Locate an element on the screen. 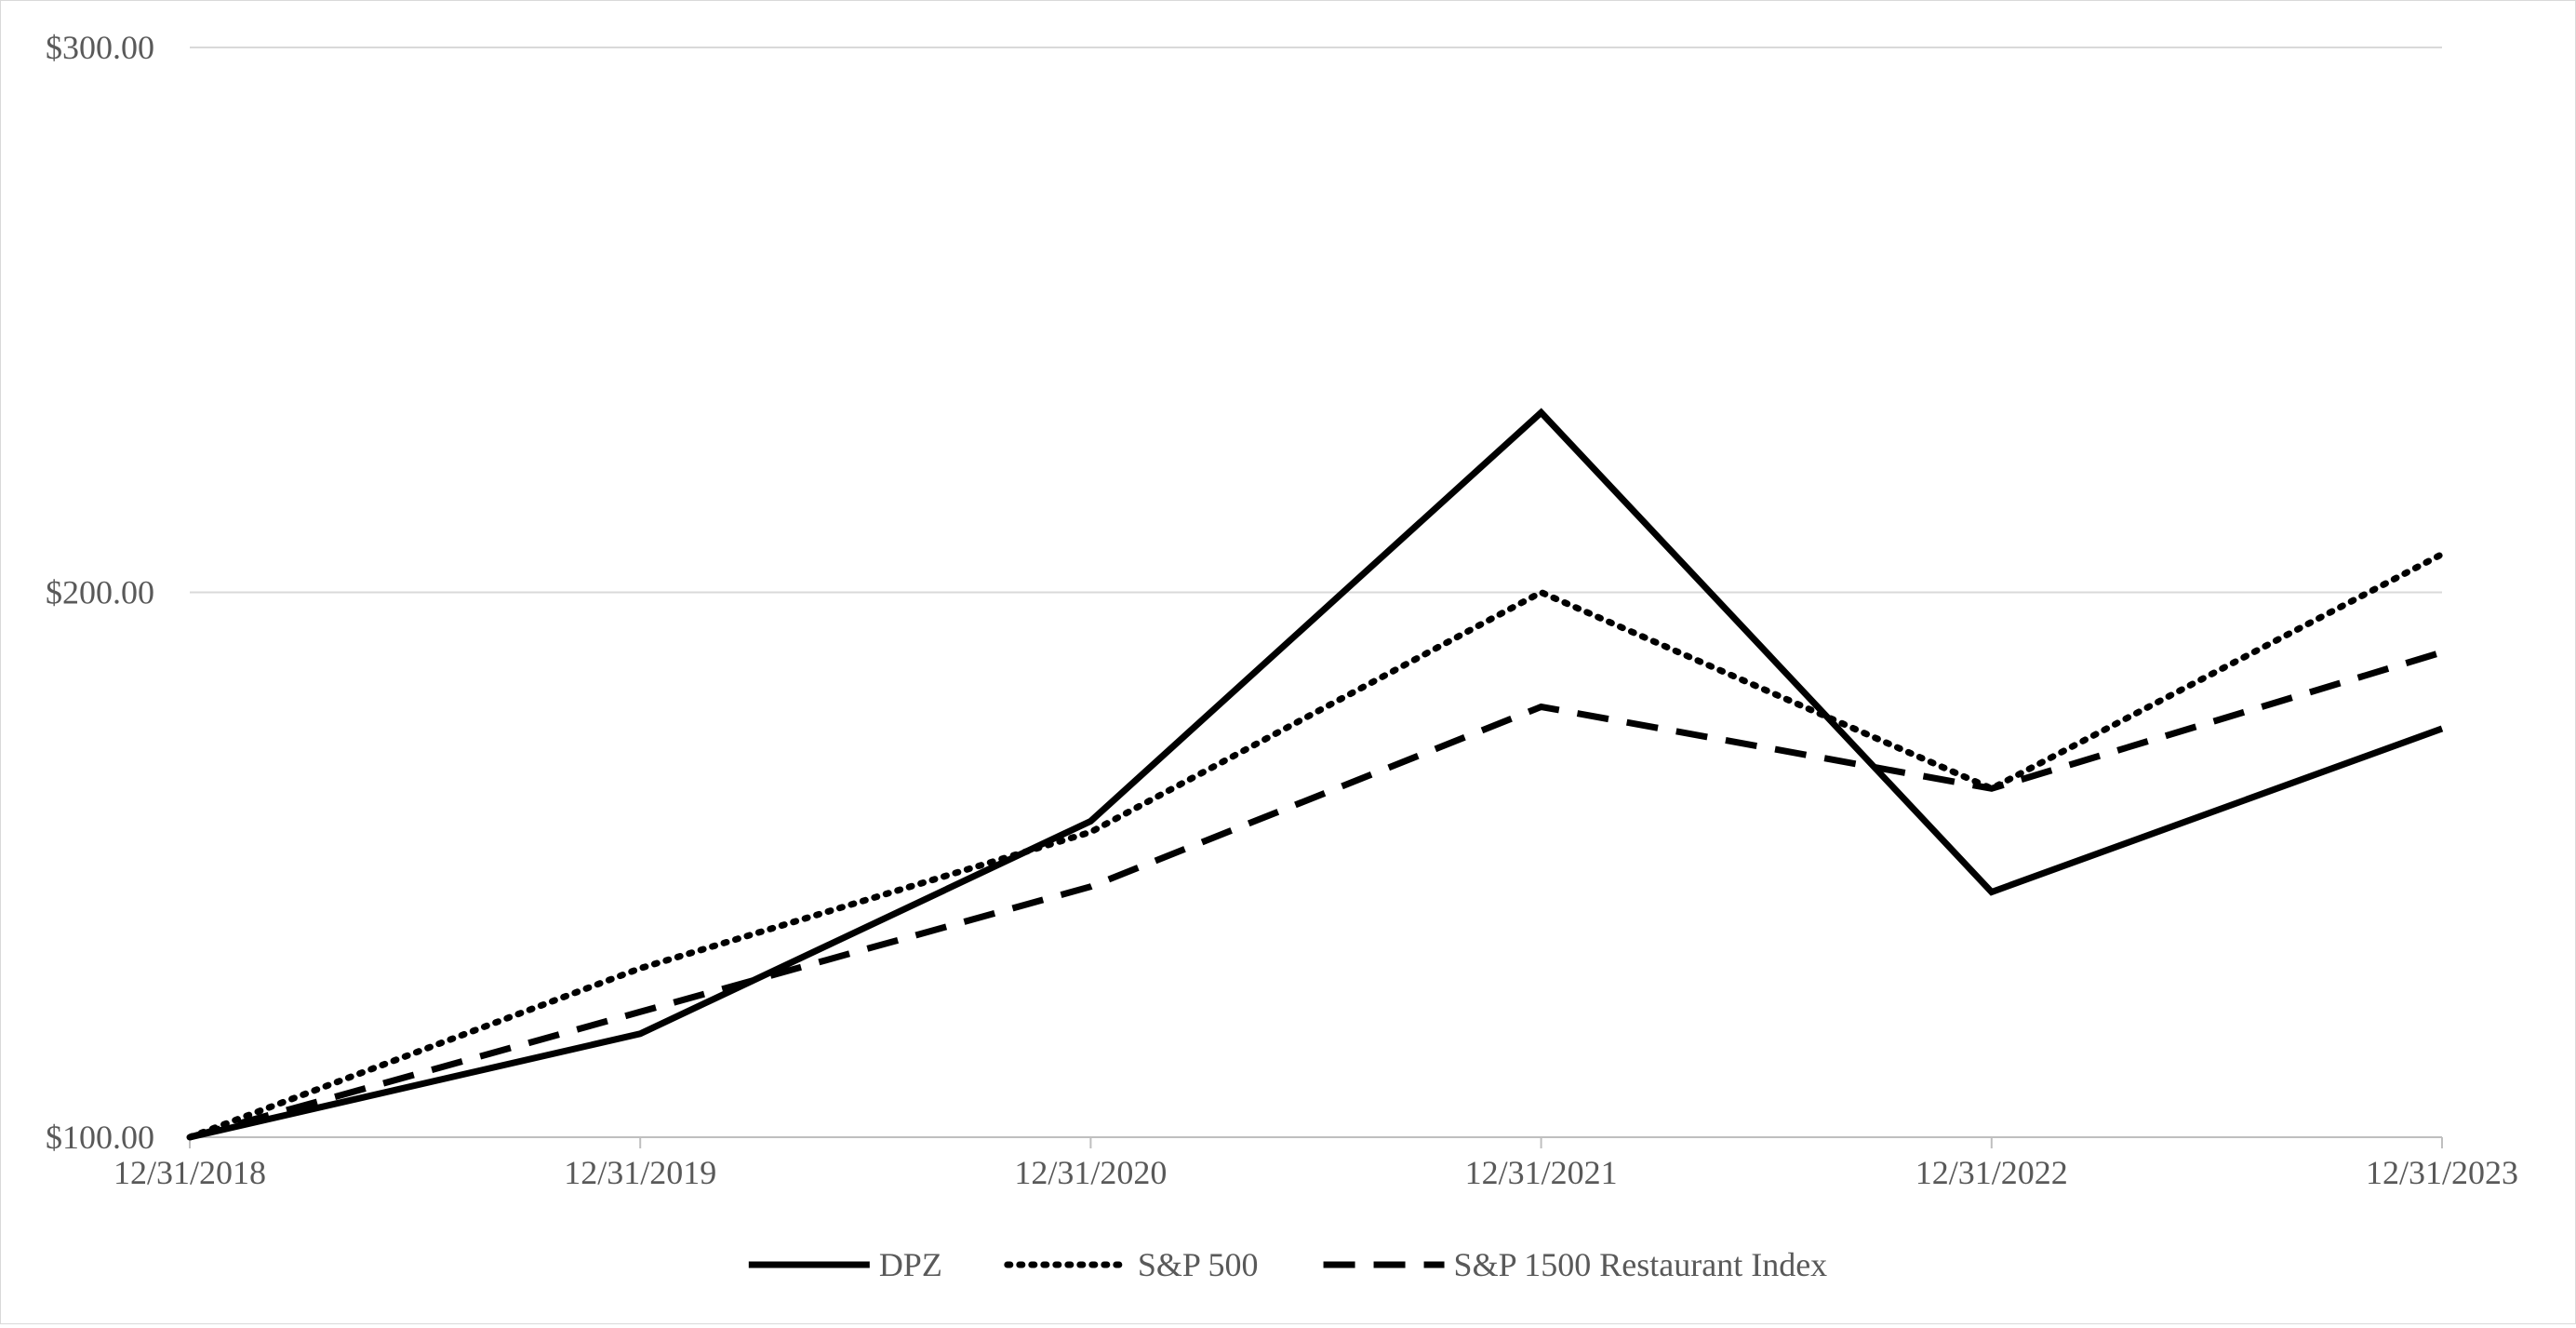 This screenshot has height=1328, width=2576. legend-label: S&P 1500 Restaurant Index is located at coordinates (1641, 1264).